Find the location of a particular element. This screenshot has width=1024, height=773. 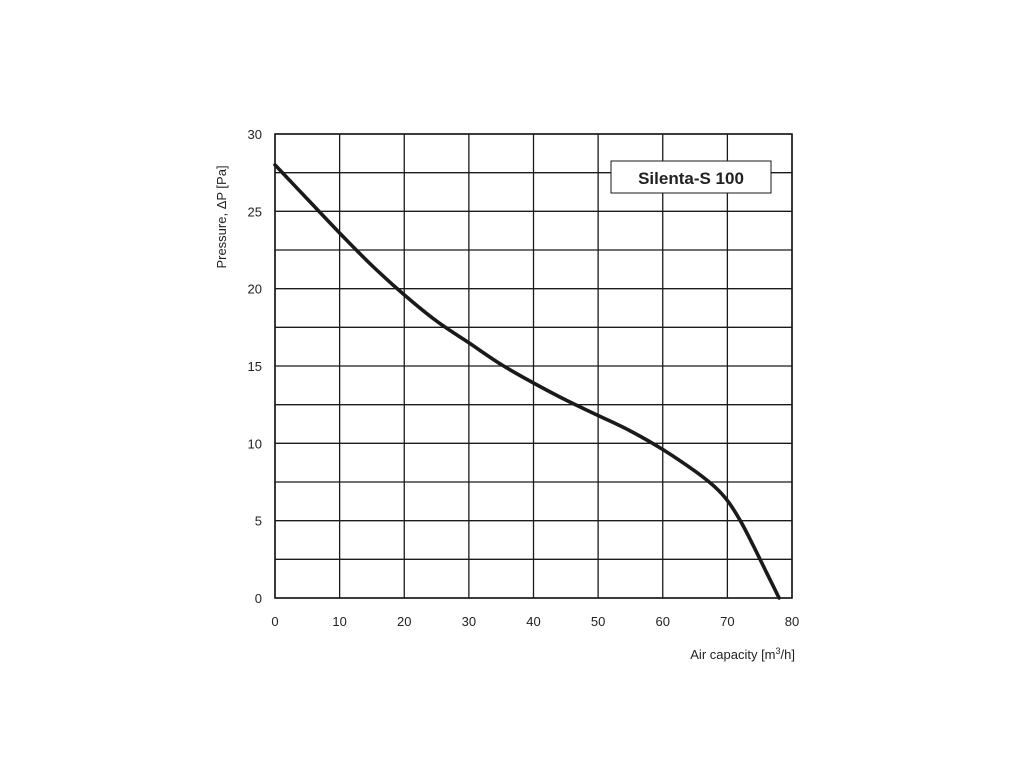

y-tick-label: 15 is located at coordinates (255, 366).